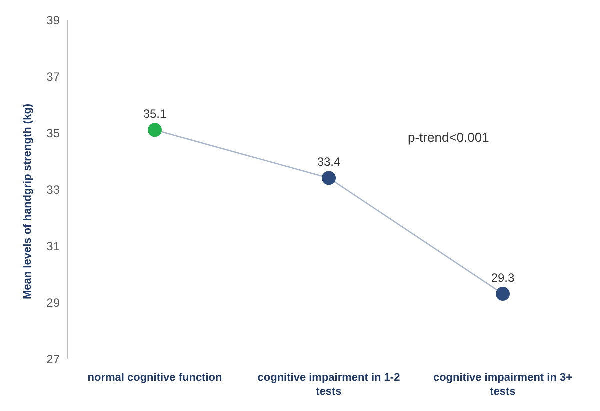 Image resolution: width=600 pixels, height=411 pixels. Describe the element at coordinates (53, 359) in the screenshot. I see `y-tick-label: 27` at that location.